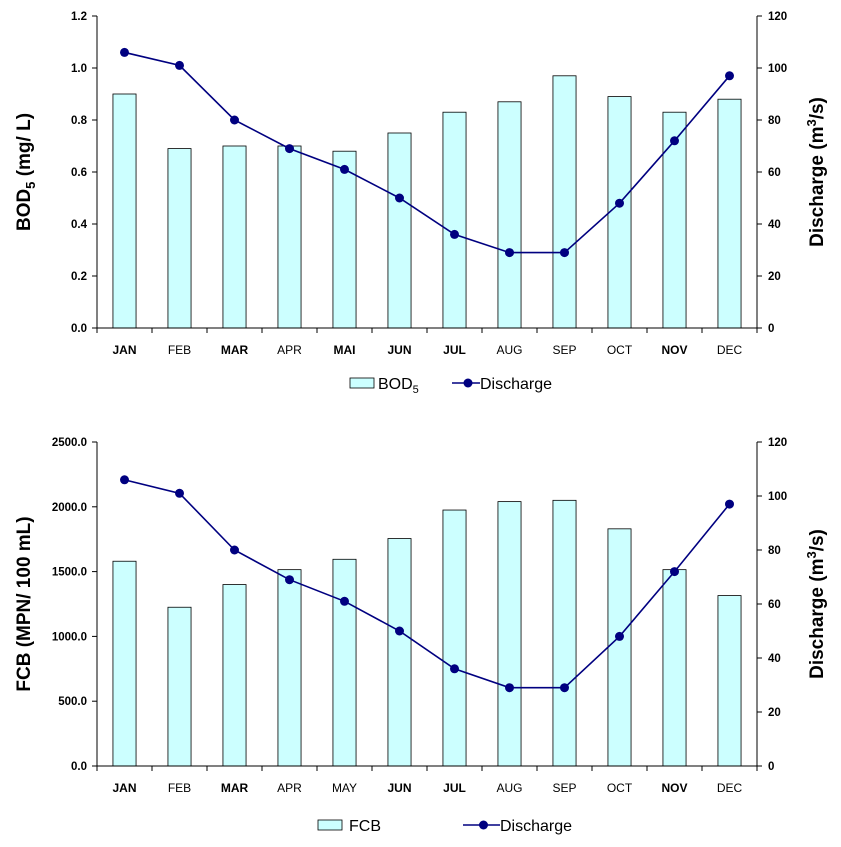 The image size is (841, 847). Describe the element at coordinates (344, 601) in the screenshot. I see `discharge-point-may` at that location.